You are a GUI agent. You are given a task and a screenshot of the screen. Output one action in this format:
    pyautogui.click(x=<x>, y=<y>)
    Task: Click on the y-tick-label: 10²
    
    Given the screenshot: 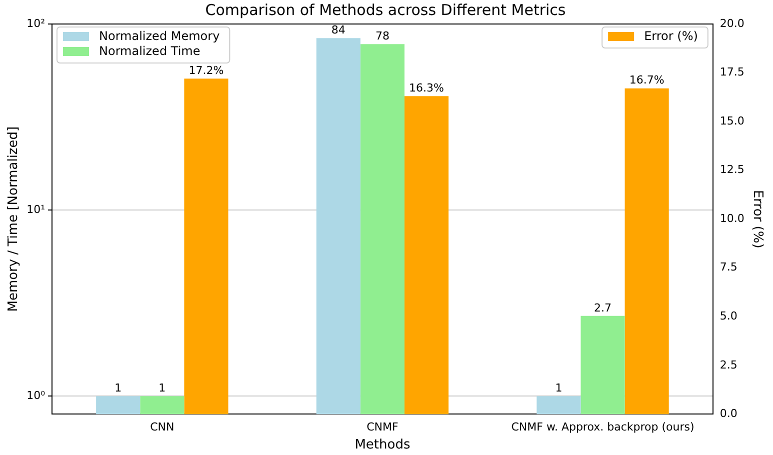 What is the action you would take?
    pyautogui.click(x=36, y=23)
    